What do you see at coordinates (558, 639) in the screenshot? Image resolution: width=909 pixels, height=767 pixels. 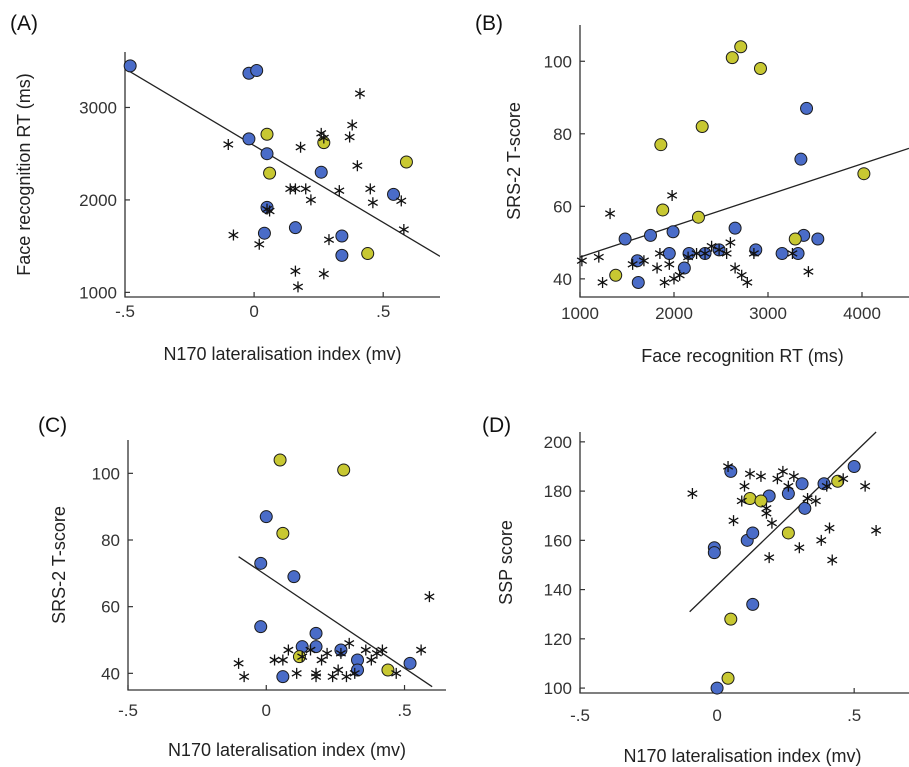 I see `y-tick-label: 120` at bounding box center [558, 639].